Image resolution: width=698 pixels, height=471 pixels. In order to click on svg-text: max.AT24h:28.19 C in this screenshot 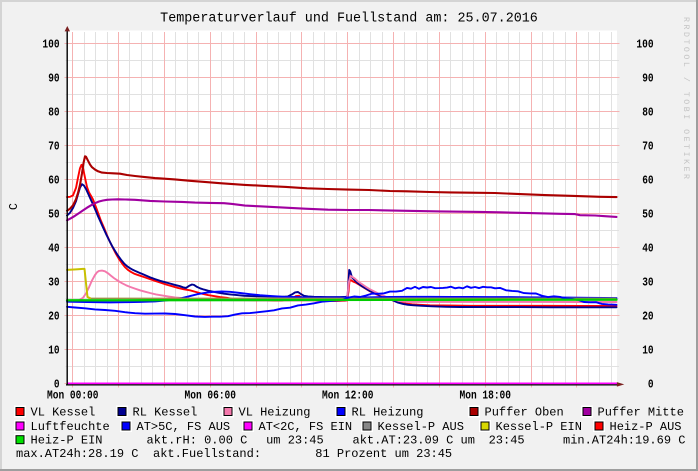, I will do `click(77, 454)`.